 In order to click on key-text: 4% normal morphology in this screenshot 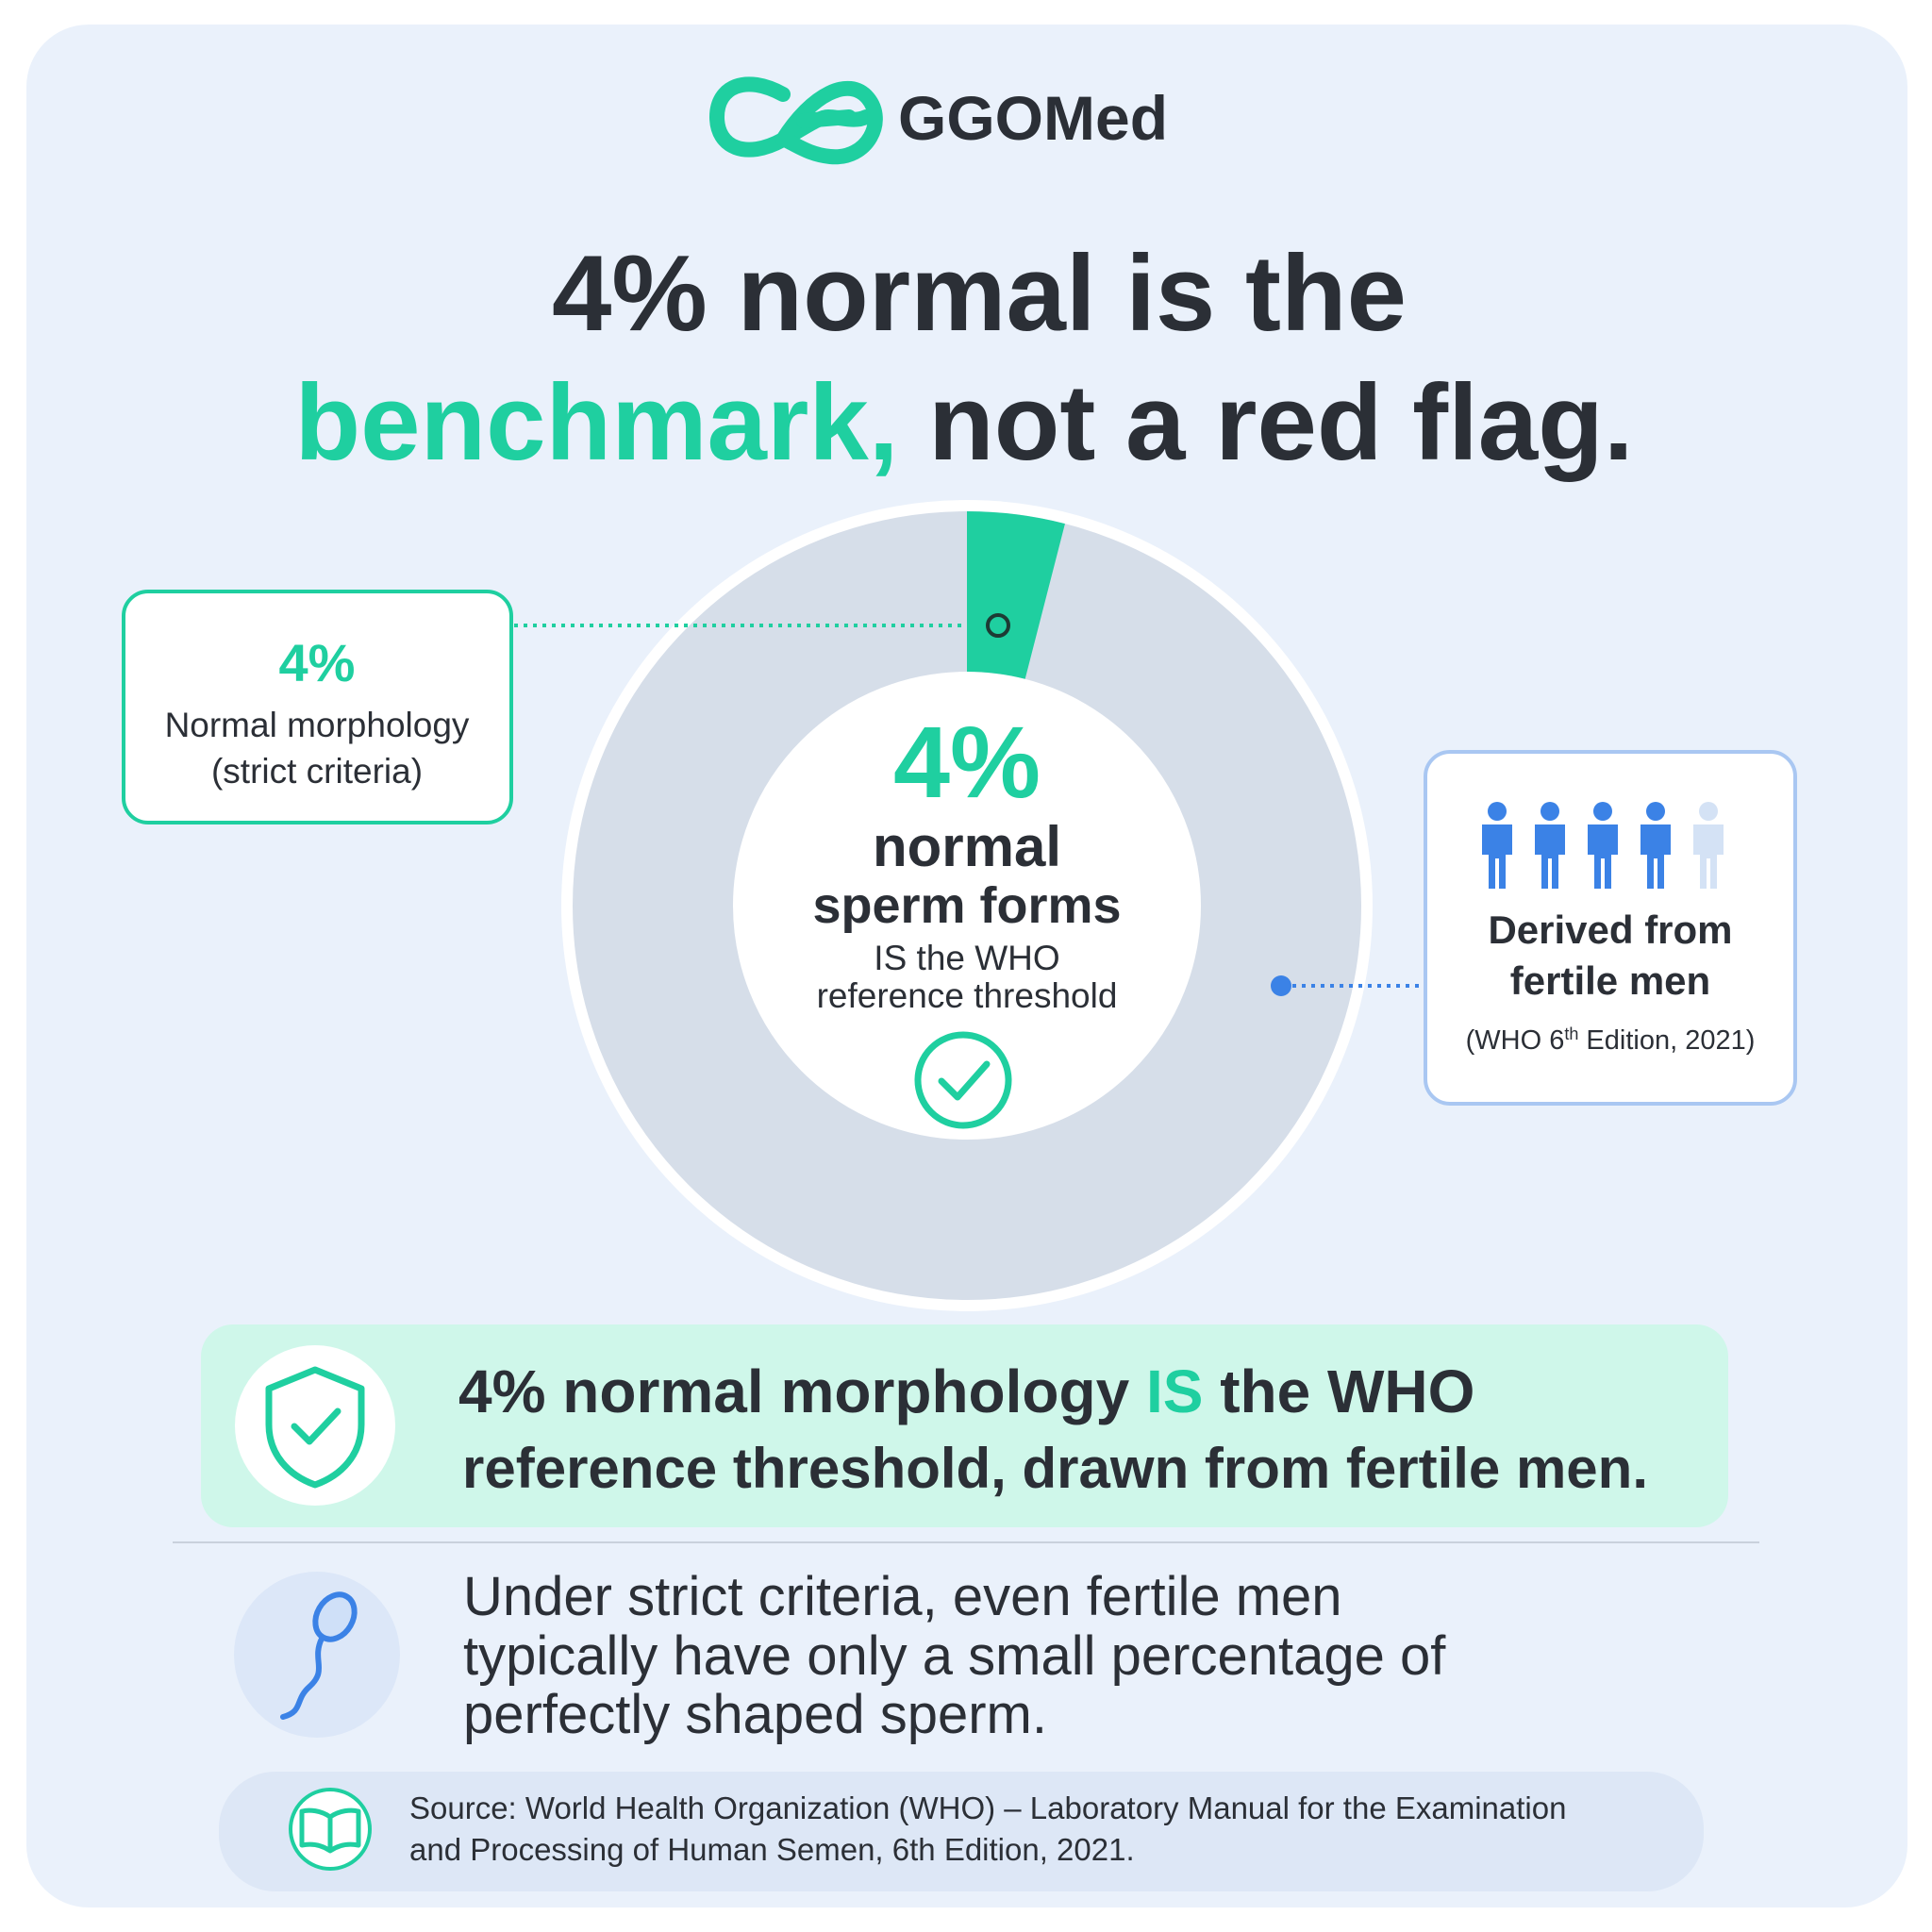, I will do `click(802, 1391)`.